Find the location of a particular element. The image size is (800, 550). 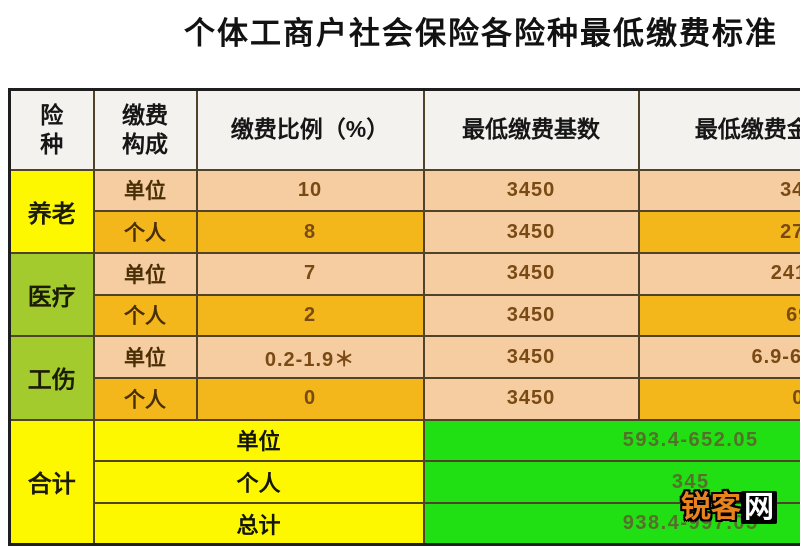

col-header-composition-label: 缴费构成 is located at coordinates (145, 129).